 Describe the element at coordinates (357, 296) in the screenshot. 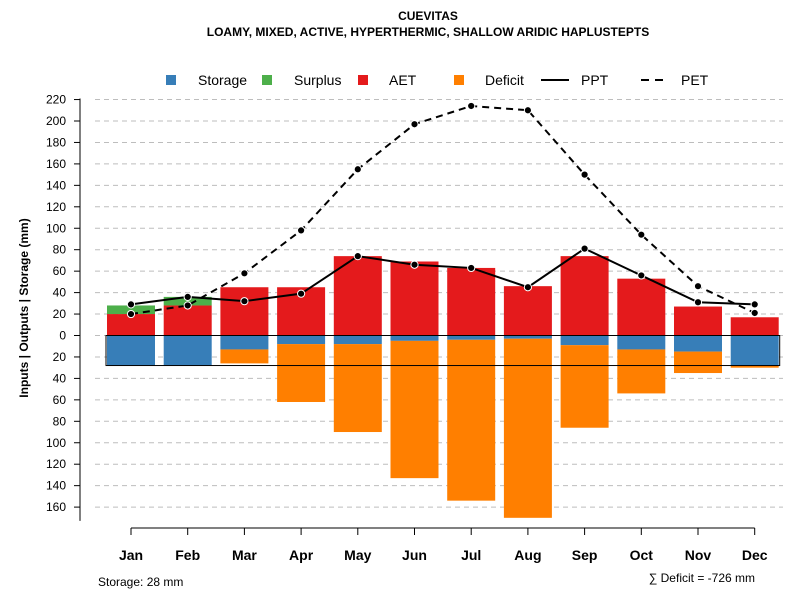

I see `bar-aet-may` at that location.